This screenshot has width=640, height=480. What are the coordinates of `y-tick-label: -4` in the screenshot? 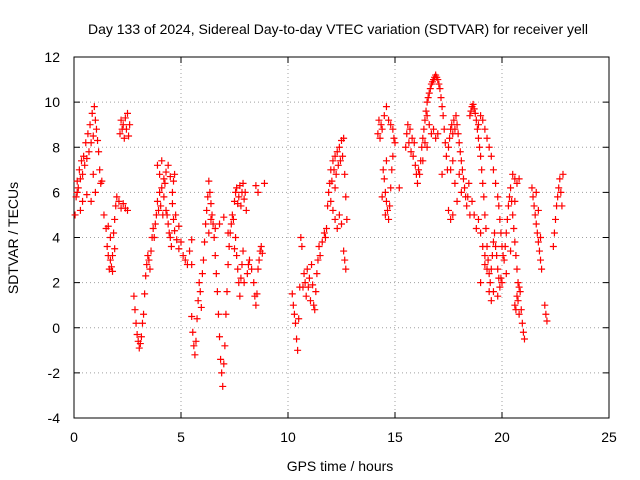 It's located at (54, 418).